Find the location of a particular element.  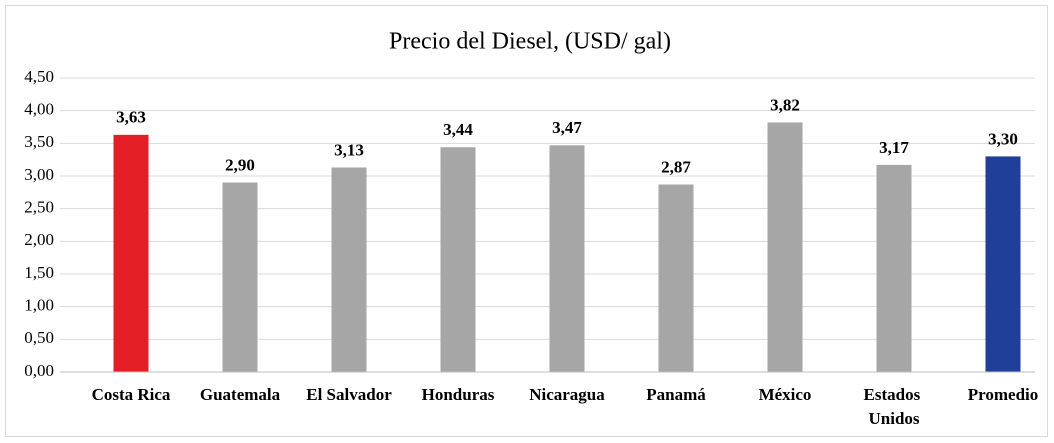

y-tick-label: 2,00 is located at coordinates (39, 239).